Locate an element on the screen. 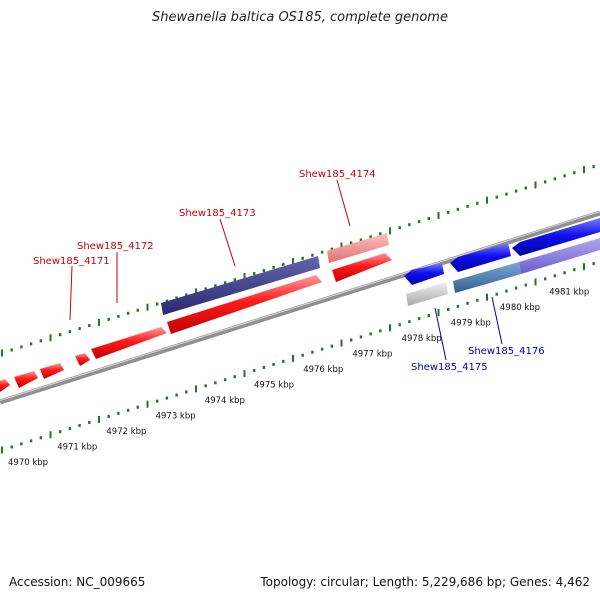  scale-label: 4970 kbp is located at coordinates (28, 463).